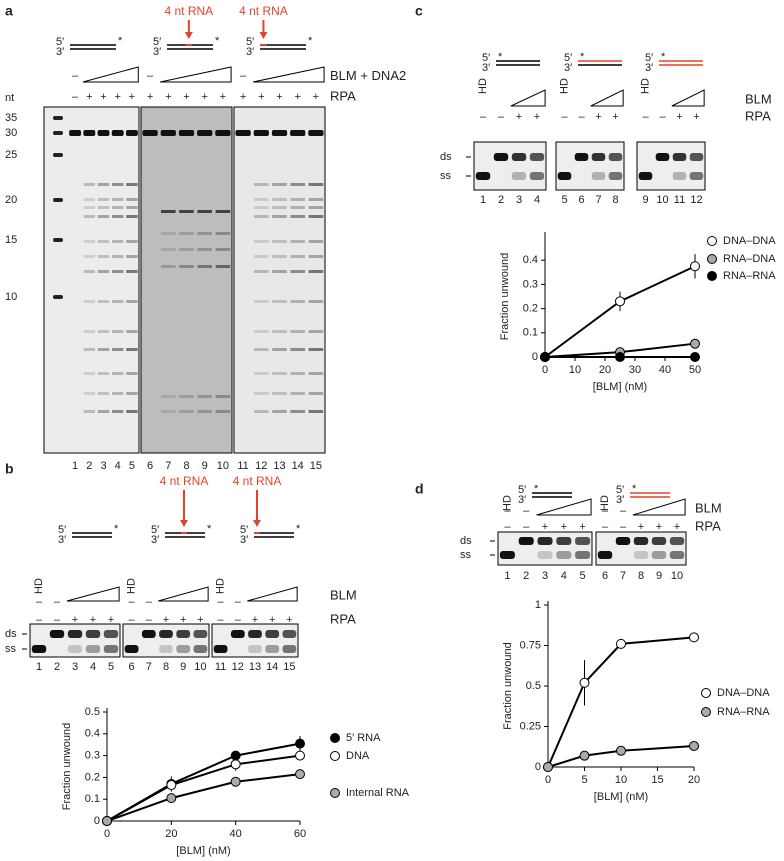 The height and width of the screenshot is (861, 784). I want to click on lane-number: 8, so click(166, 667).